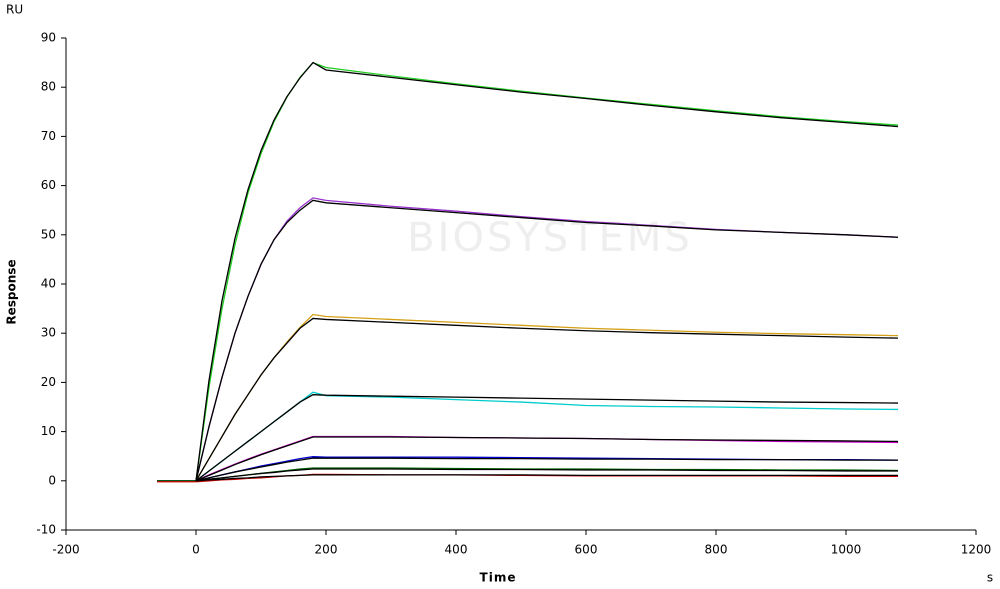  Describe the element at coordinates (976, 550) in the screenshot. I see `x-tick-label: 1200` at that location.